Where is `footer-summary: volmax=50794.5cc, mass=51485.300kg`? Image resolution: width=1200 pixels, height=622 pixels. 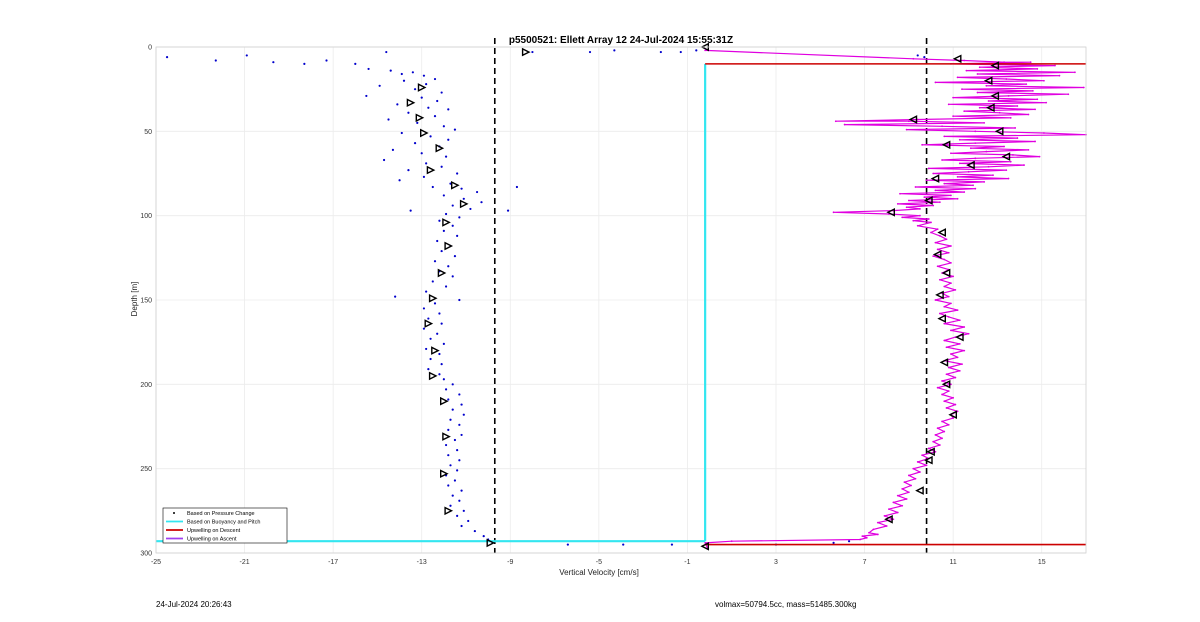
footer-summary: volmax=50794.5cc, mass=51485.300kg is located at coordinates (786, 604).